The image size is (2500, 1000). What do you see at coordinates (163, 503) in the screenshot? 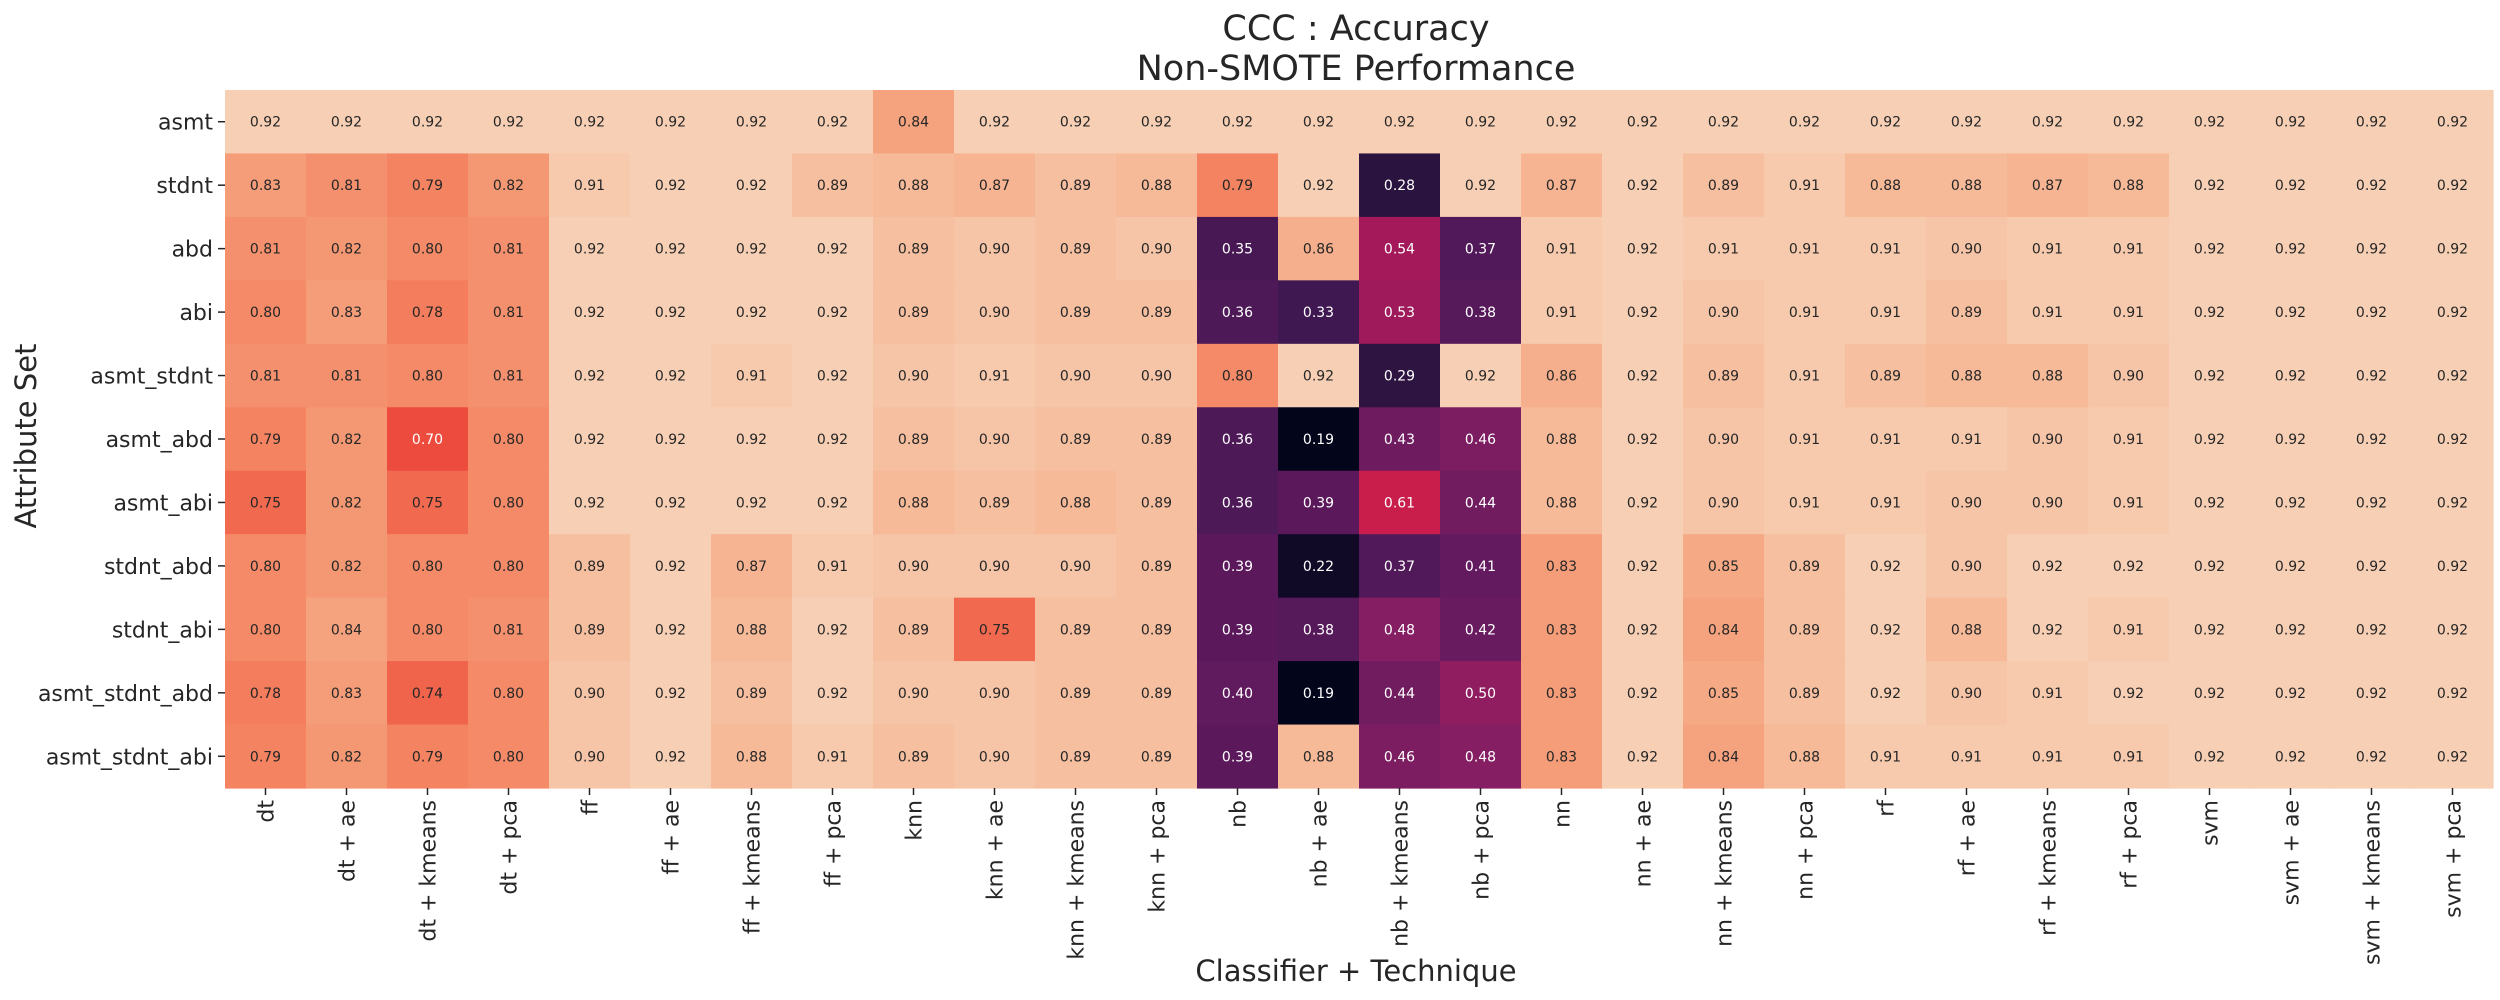
I see `y-tick-label: asmt_abi` at bounding box center [163, 503].